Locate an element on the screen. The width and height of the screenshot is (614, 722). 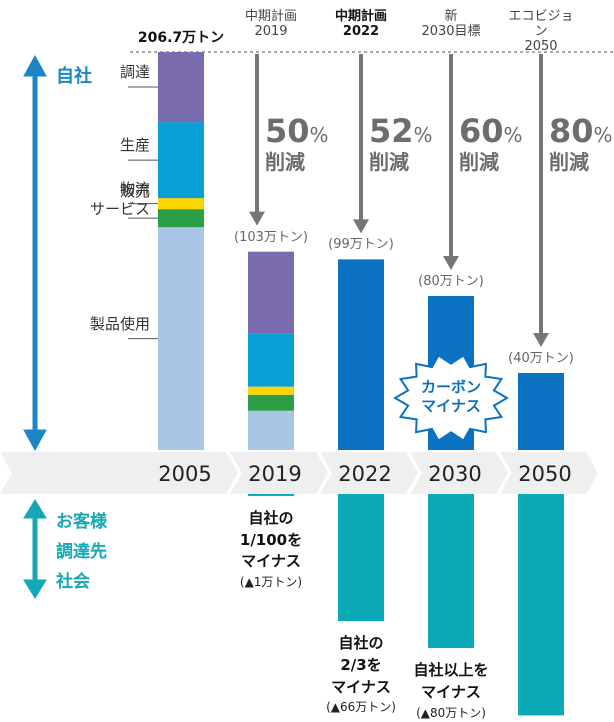
value-label: 206.7万トン is located at coordinates (181, 38).